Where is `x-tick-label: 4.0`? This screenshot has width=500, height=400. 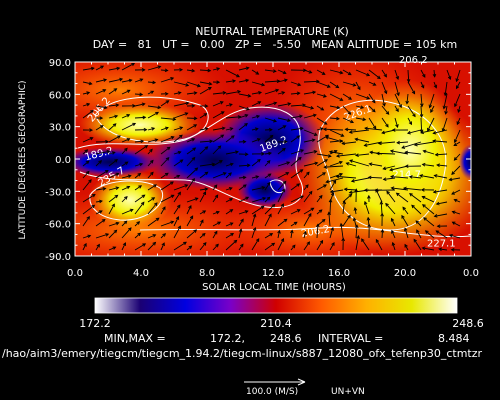
x-tick-label: 4.0 is located at coordinates (141, 273).